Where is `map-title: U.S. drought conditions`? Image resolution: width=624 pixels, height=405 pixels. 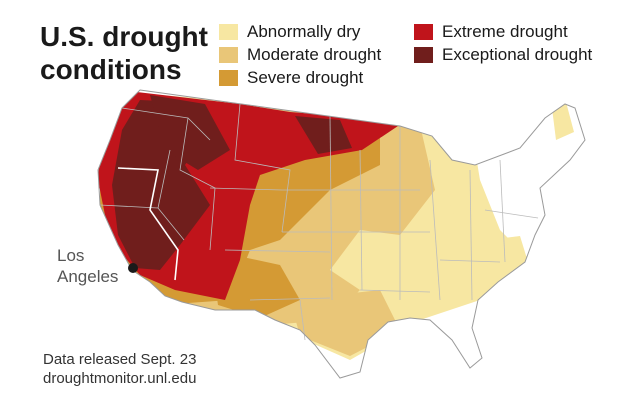
map-title: U.S. drought conditions is located at coordinates (124, 53).